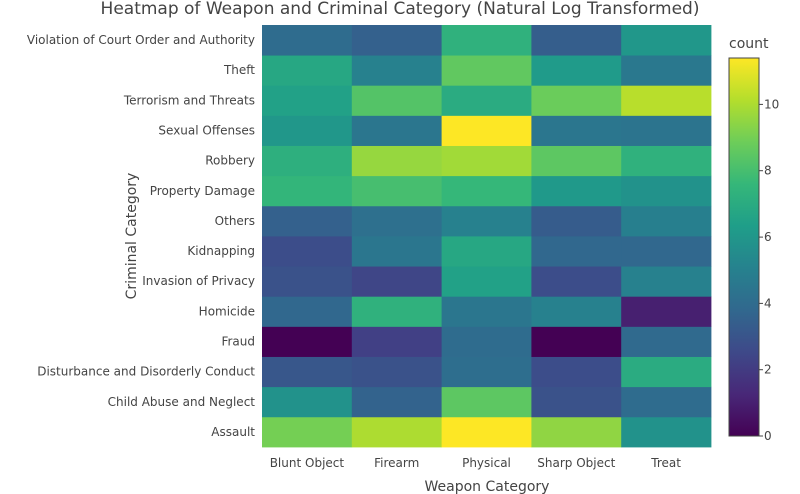 The width and height of the screenshot is (800, 494). I want to click on y-tick-label: Theft, so click(239, 70).